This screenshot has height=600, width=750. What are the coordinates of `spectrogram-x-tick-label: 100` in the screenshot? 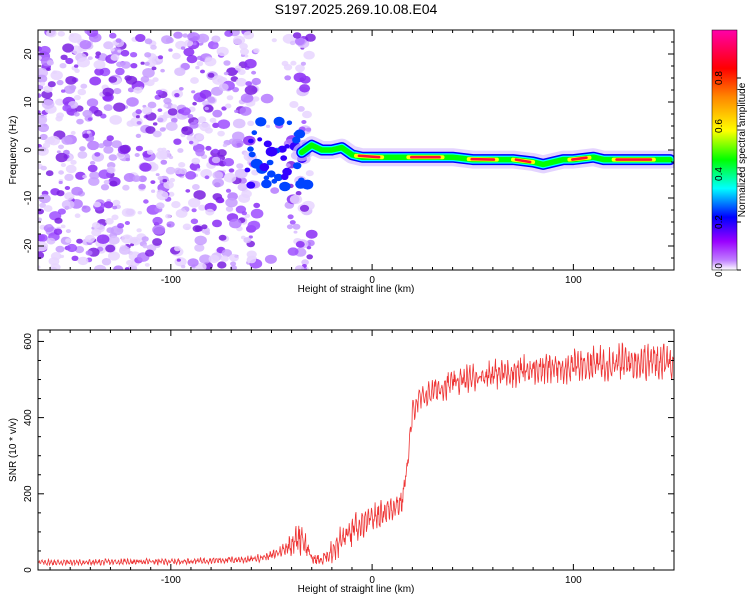 It's located at (573, 280).